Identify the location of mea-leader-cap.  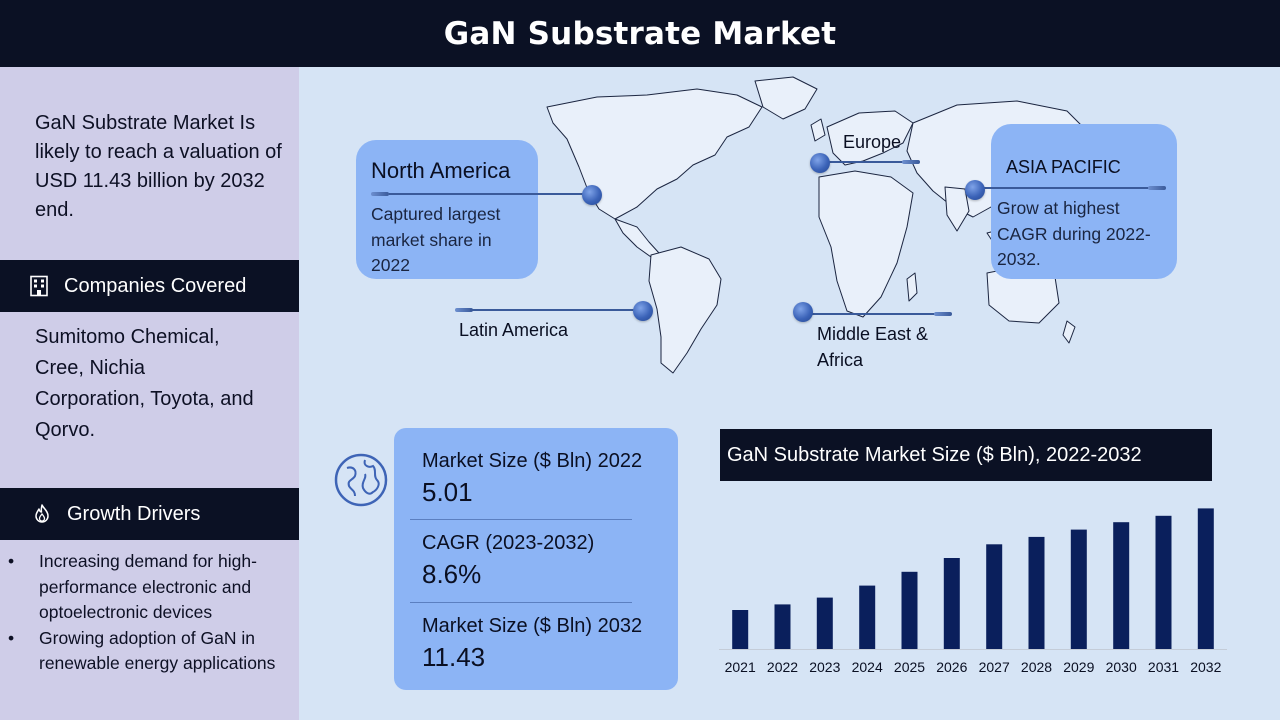
(943, 314).